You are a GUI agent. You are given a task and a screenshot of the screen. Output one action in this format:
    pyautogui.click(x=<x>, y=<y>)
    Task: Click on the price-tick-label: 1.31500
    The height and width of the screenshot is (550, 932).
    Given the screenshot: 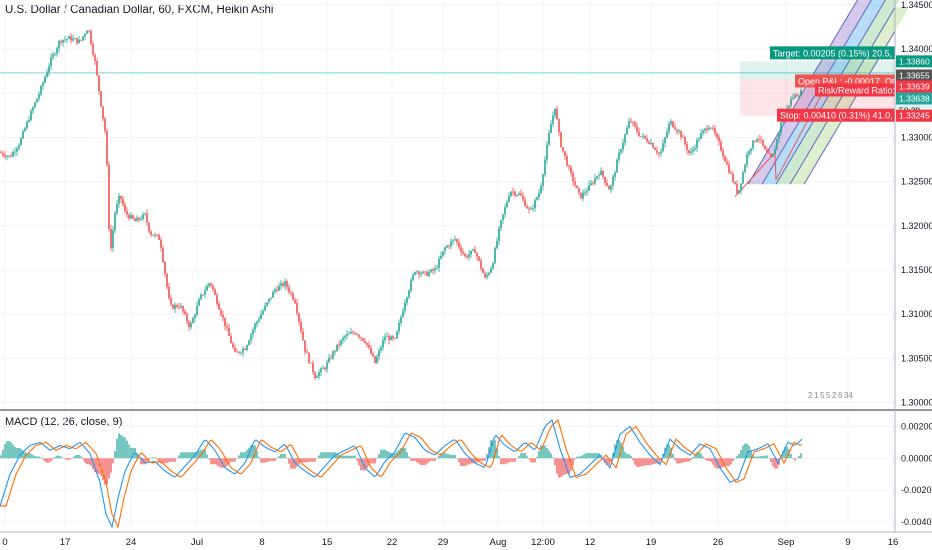 What is the action you would take?
    pyautogui.click(x=916, y=270)
    